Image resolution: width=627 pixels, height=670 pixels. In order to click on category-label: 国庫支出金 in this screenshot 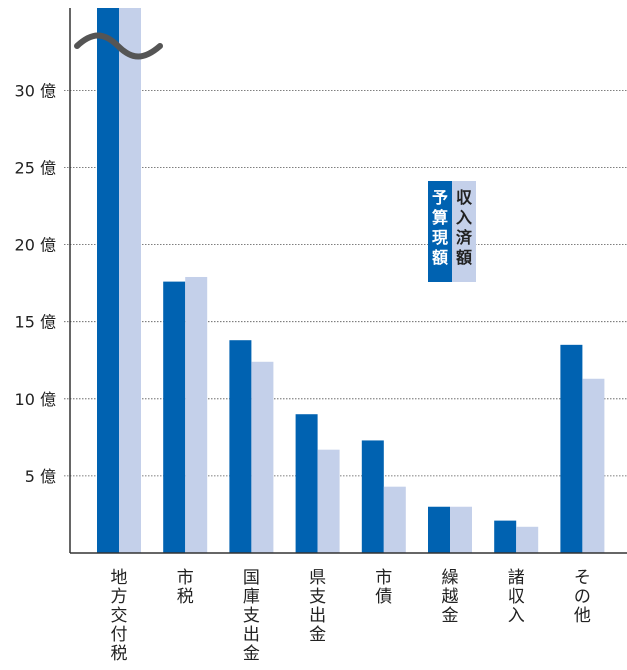, I will do `click(251, 616)`.